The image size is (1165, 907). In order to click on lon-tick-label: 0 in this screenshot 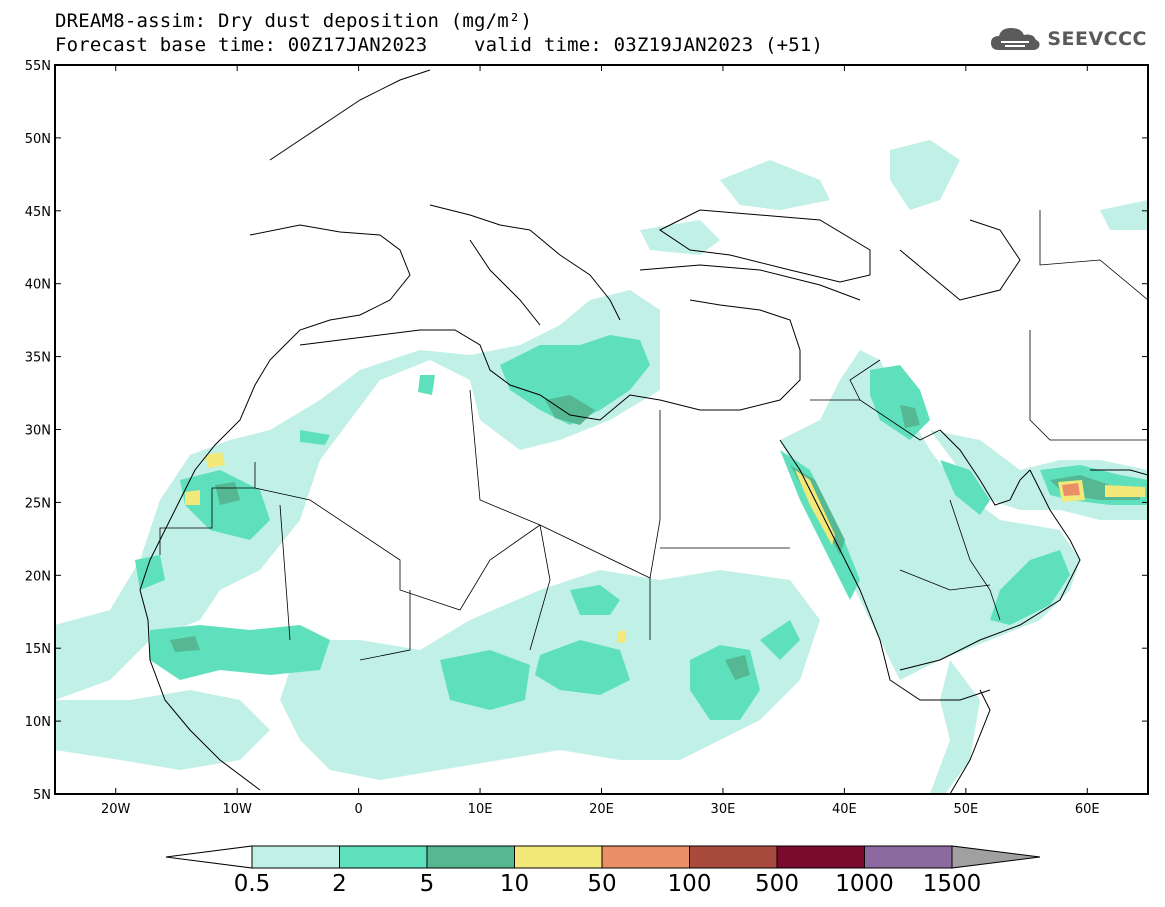, I will do `click(358, 809)`.